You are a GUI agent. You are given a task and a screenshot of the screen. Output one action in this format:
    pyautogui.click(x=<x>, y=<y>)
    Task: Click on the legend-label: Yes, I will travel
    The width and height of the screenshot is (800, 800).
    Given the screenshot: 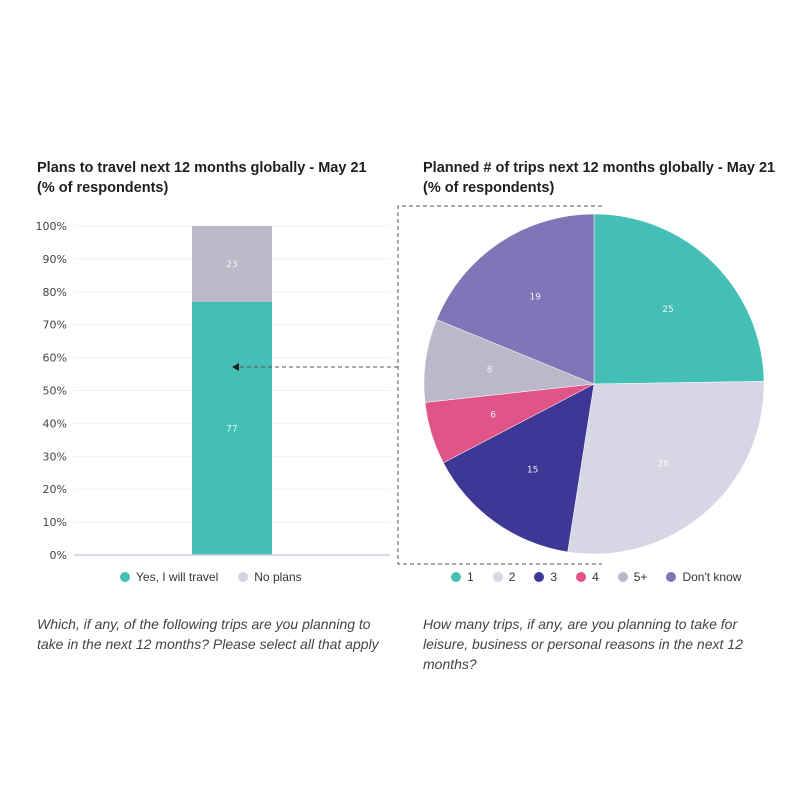 What is the action you would take?
    pyautogui.click(x=177, y=577)
    